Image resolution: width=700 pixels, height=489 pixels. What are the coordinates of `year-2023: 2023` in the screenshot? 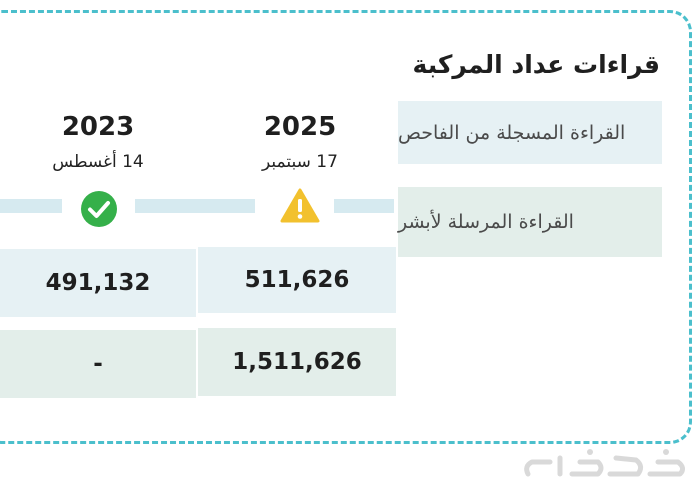 It's located at (98, 127).